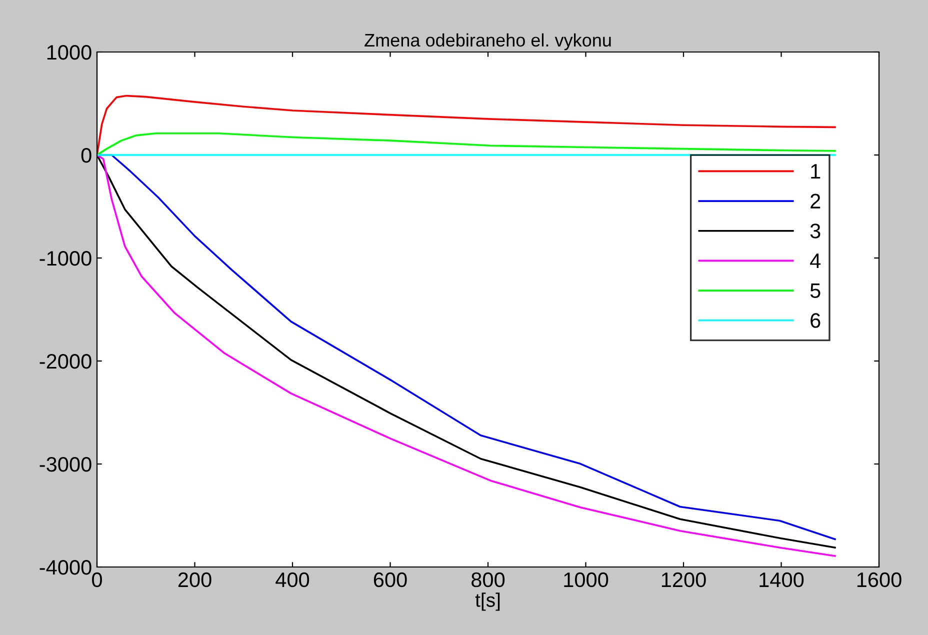 The width and height of the screenshot is (928, 635). Describe the element at coordinates (782, 580) in the screenshot. I see `x-tick-label: 1400` at that location.